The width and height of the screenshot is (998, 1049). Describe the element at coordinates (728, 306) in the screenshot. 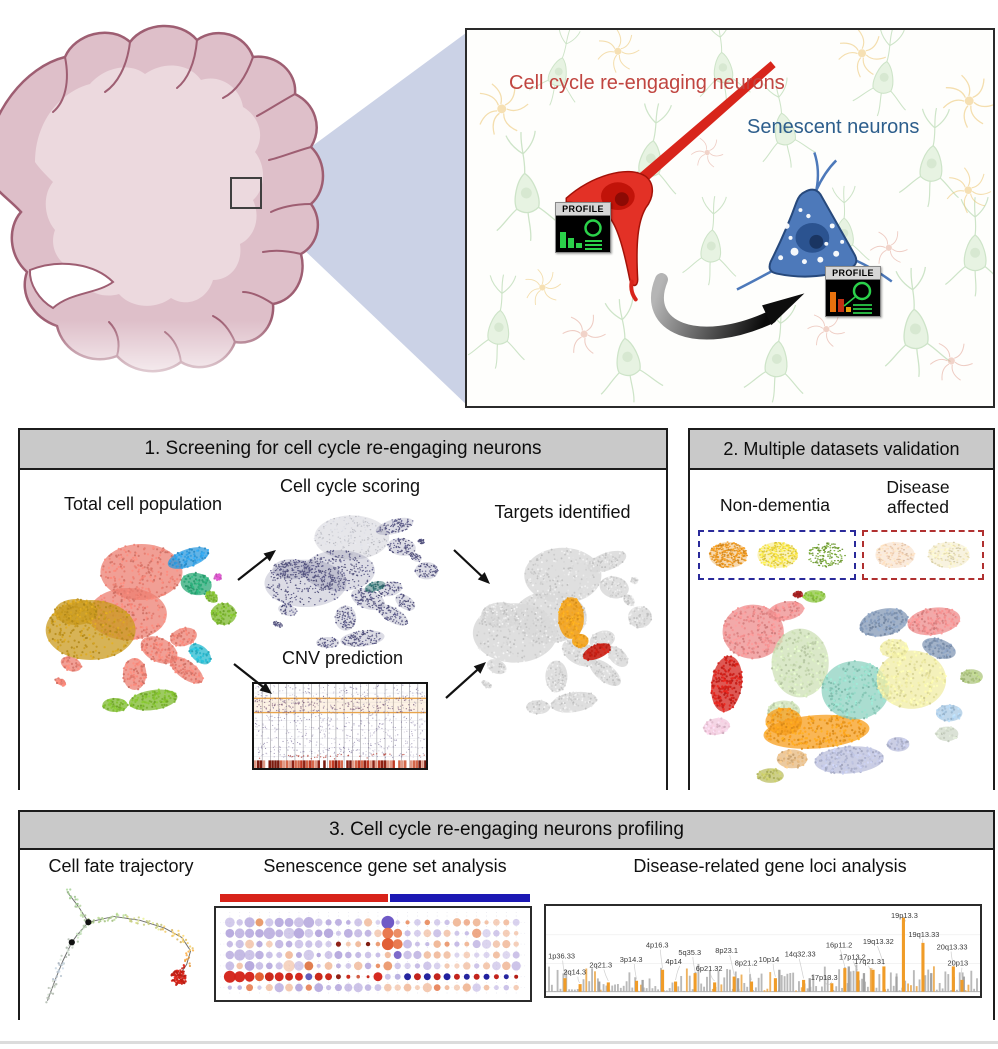

I see `transition-arrow` at that location.